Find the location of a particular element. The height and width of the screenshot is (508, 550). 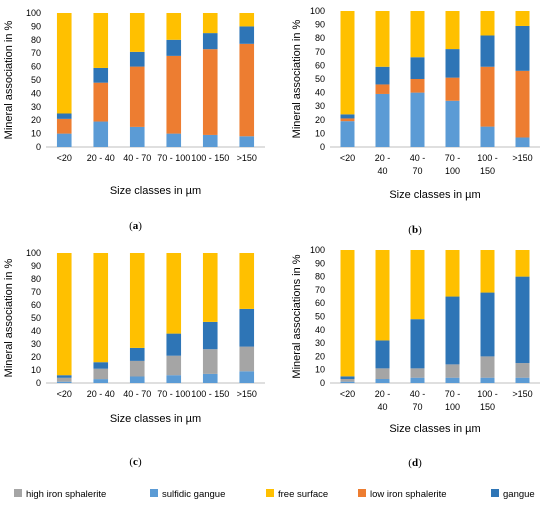

x-tick-label: 20 - is located at coordinates (383, 158).